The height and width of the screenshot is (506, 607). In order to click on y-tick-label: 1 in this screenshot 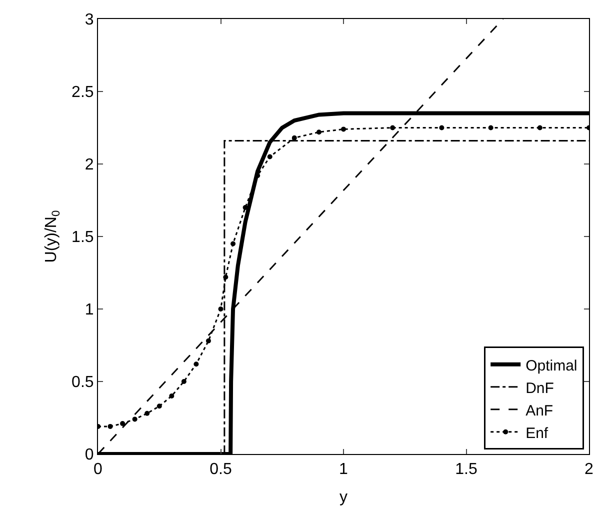, I will do `click(89, 310)`.